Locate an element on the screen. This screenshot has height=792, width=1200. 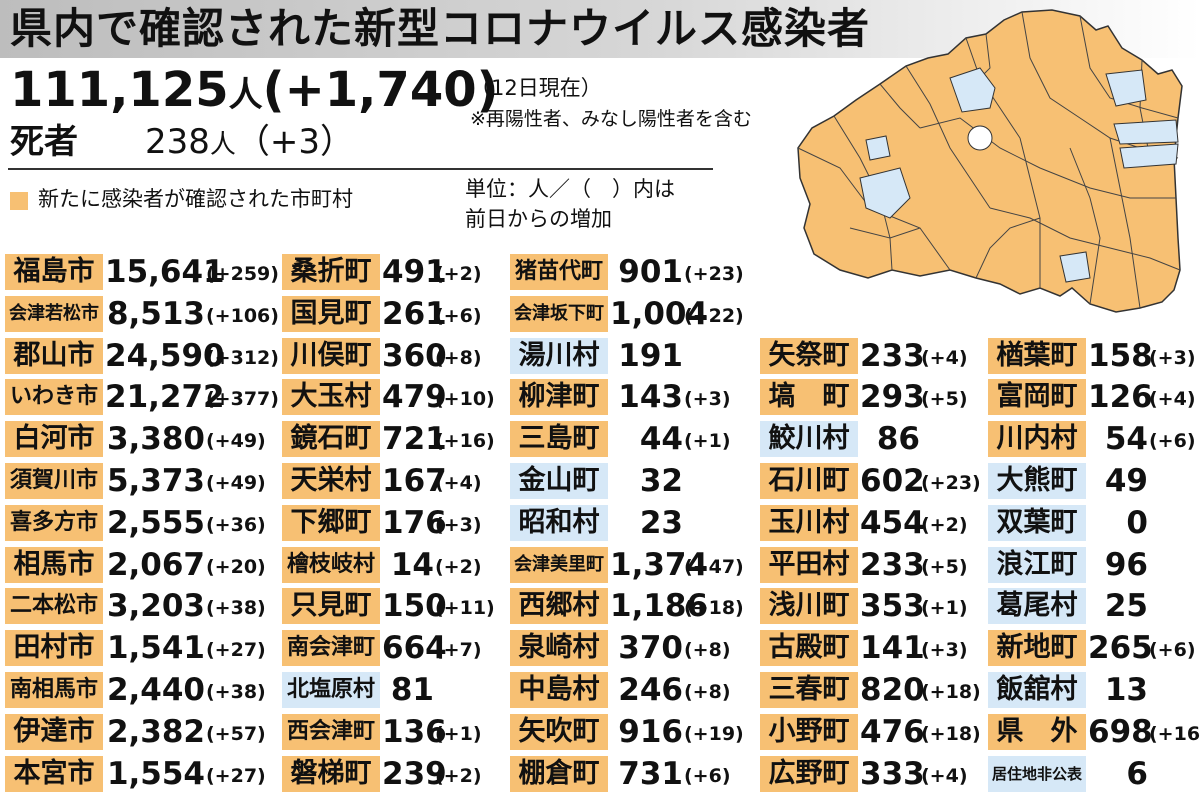
municipality-name: 居住地非公表 is located at coordinates (1037, 774).